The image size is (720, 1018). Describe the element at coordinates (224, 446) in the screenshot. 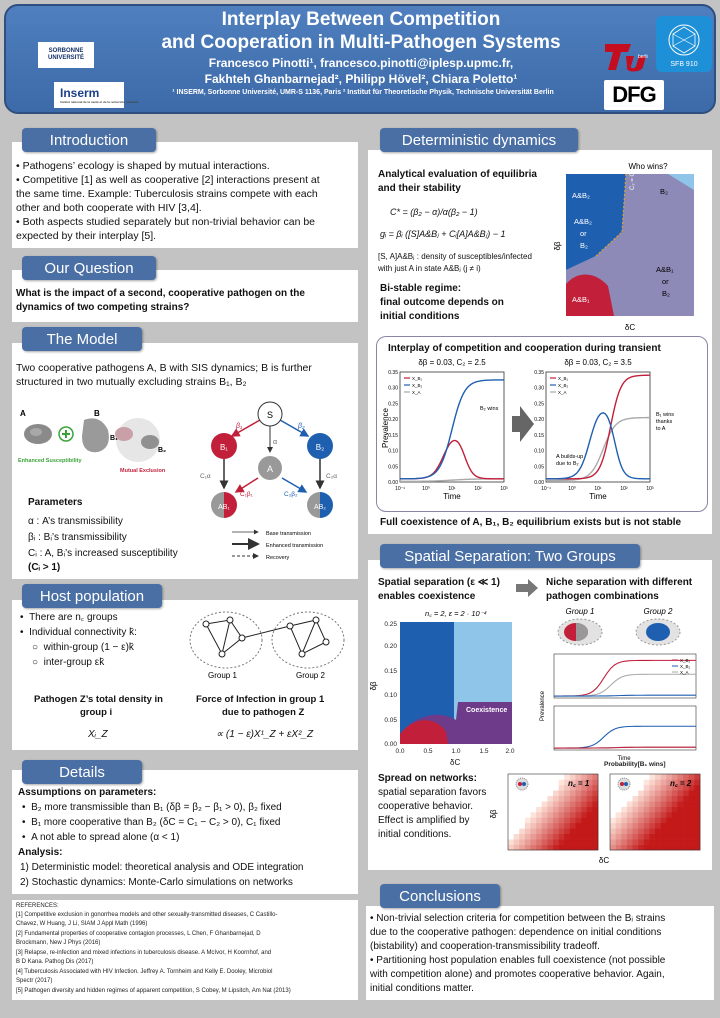

I see `node-B1` at that location.